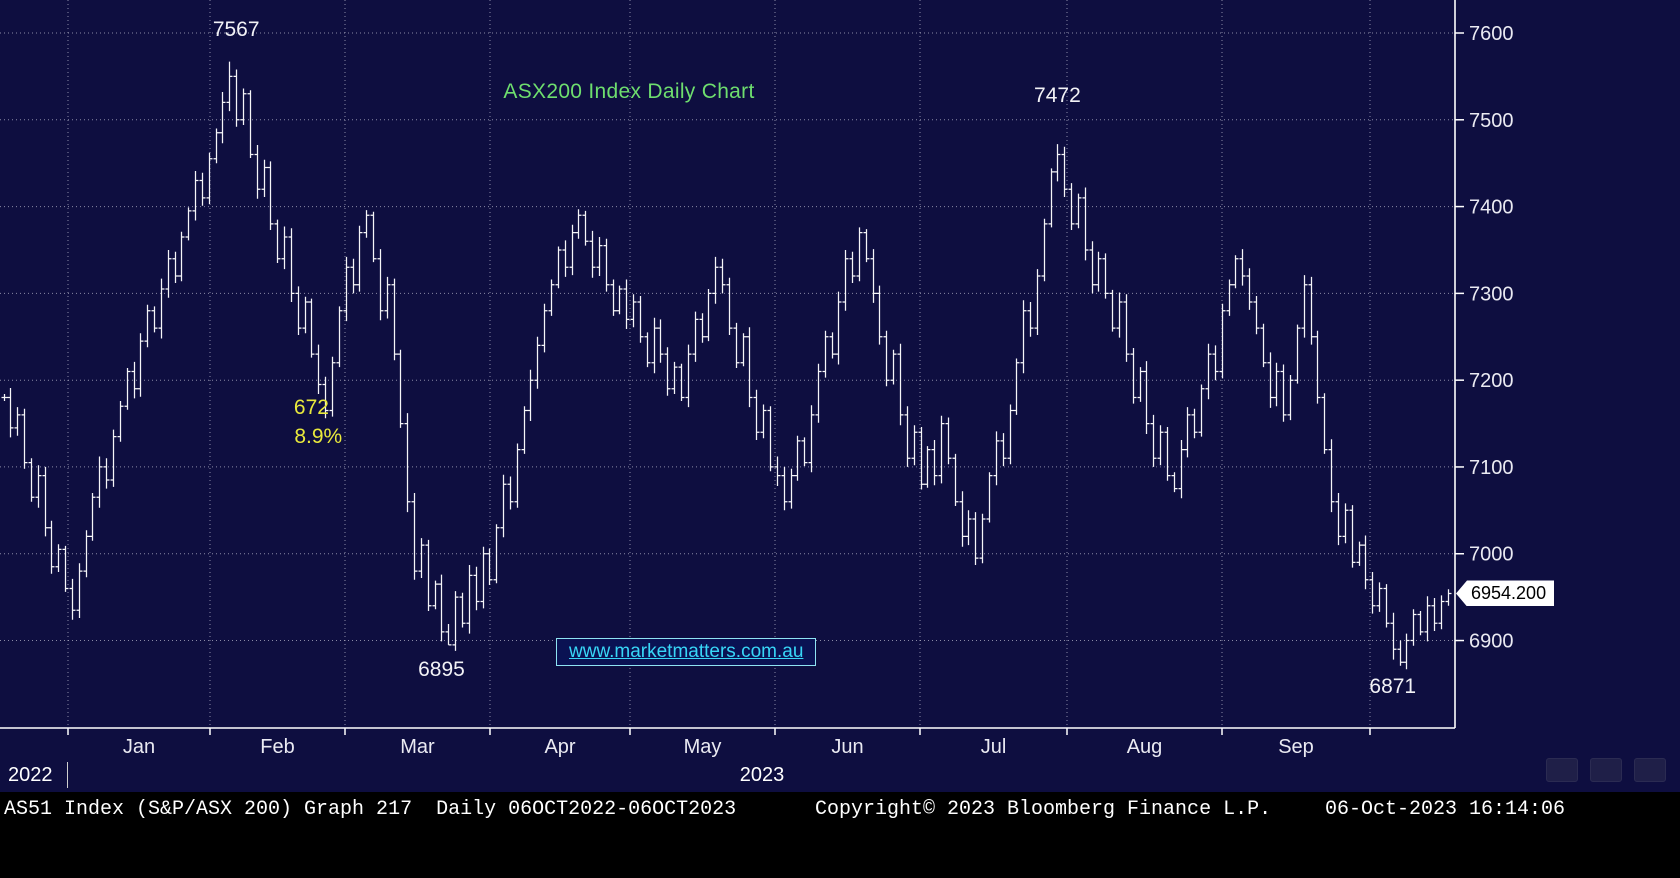 This screenshot has width=1680, height=878. Describe the element at coordinates (139, 747) in the screenshot. I see `x-axis-month-label: Jan` at that location.